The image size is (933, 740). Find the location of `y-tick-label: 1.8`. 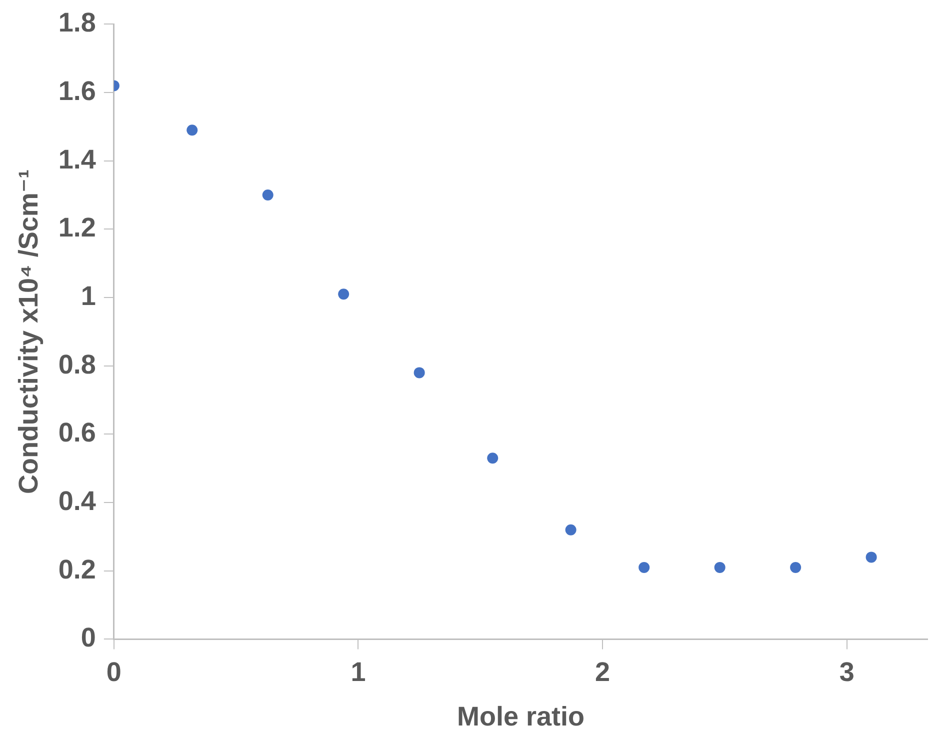

y-tick-label: 1.8 is located at coordinates (77, 23).